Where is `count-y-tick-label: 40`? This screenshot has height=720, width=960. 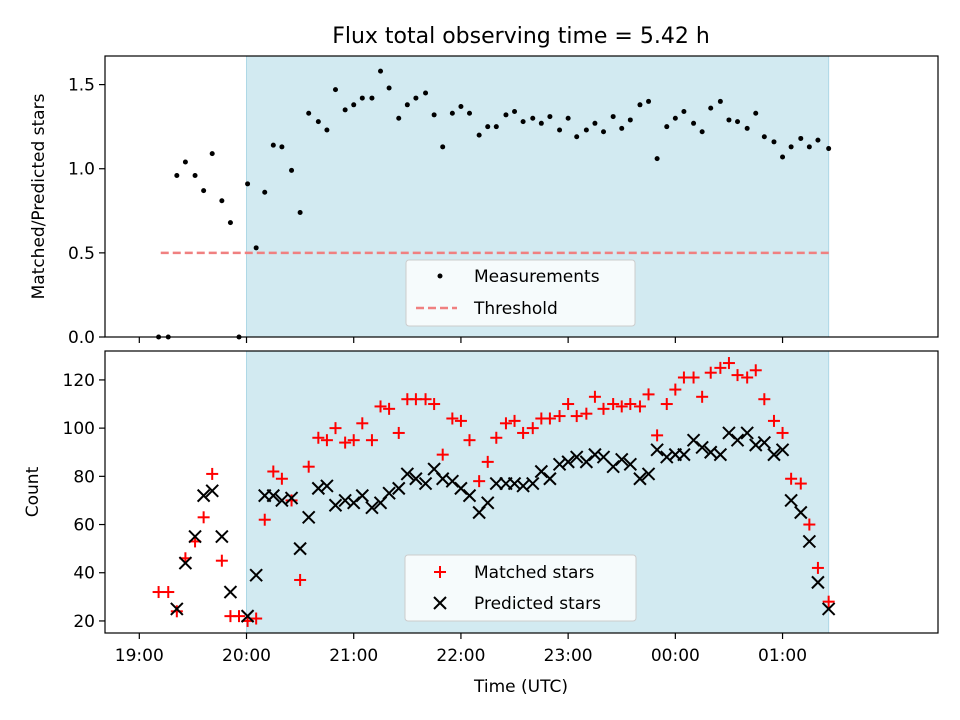
count-y-tick-label: 40 is located at coordinates (84, 574).